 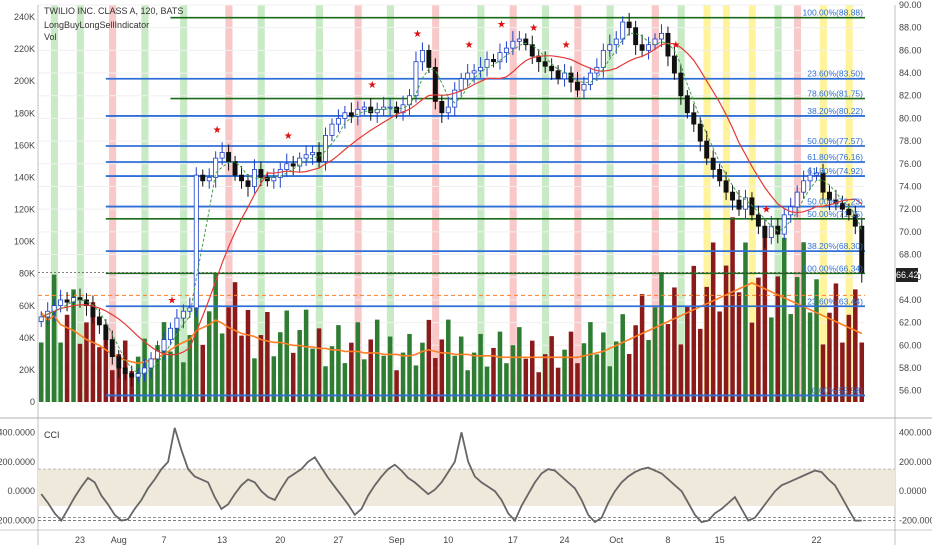 I want to click on time-tick-label: 20, so click(x=280, y=540).